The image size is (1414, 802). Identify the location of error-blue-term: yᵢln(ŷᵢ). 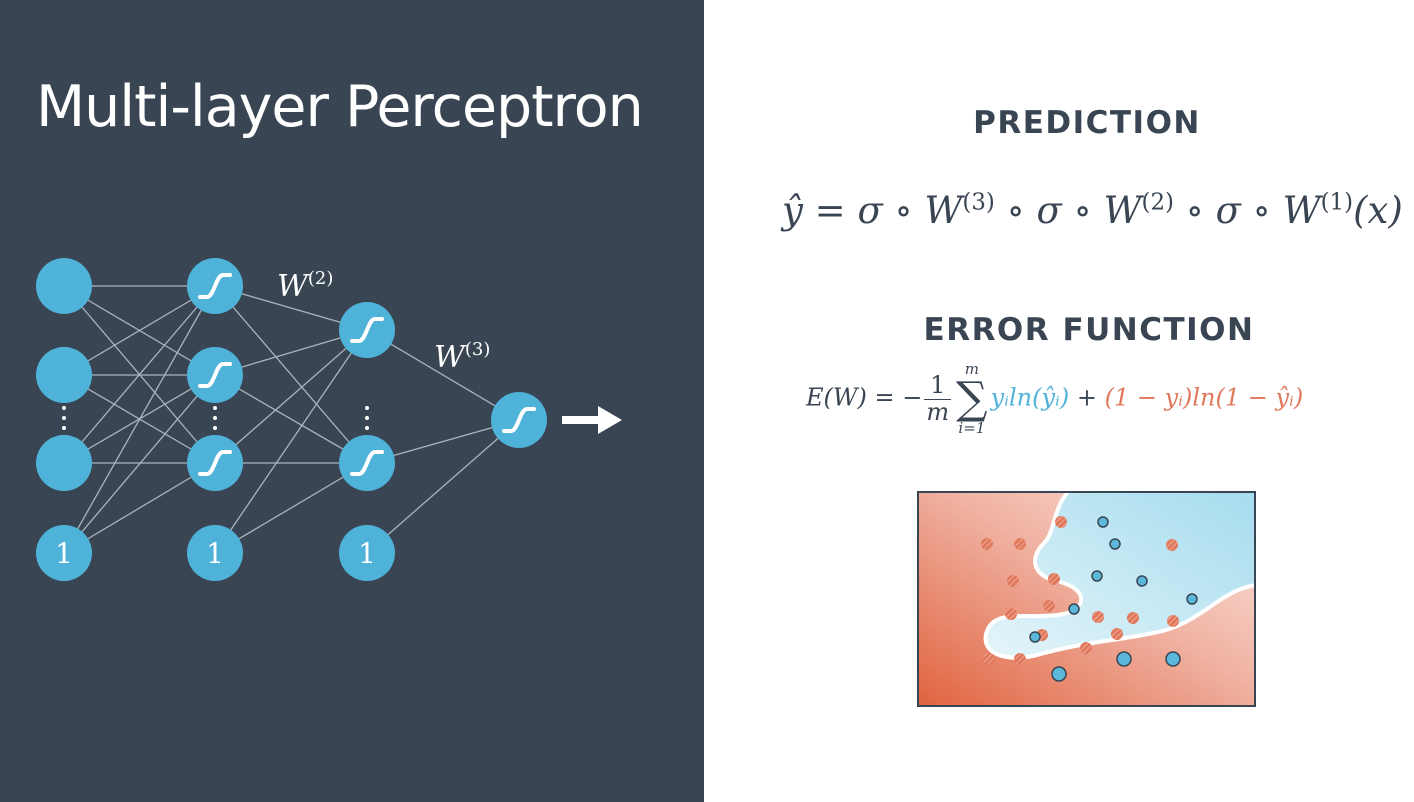
(1030, 397).